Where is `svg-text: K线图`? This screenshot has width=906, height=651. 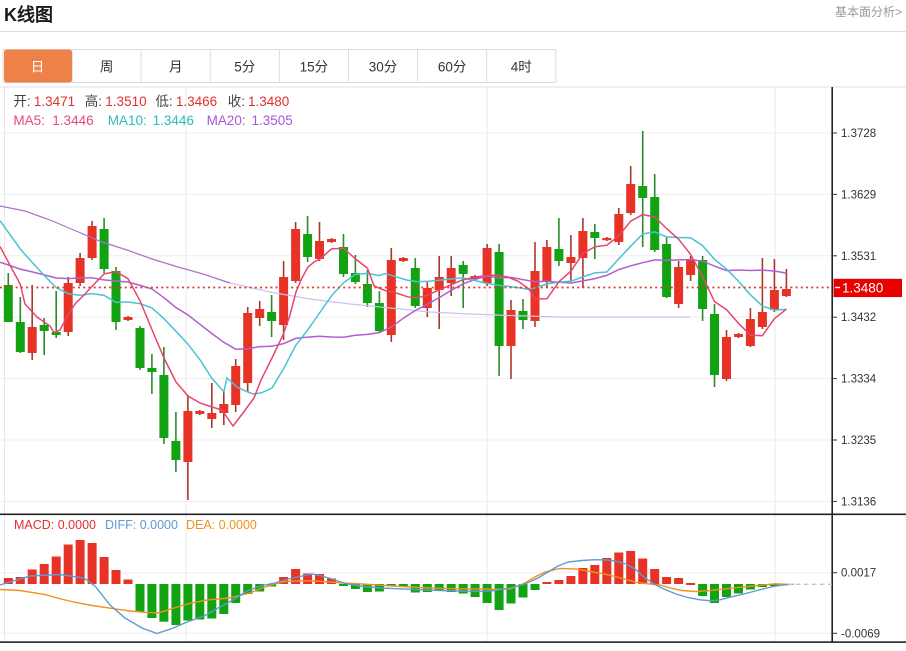
svg-text: K线图 is located at coordinates (28, 14).